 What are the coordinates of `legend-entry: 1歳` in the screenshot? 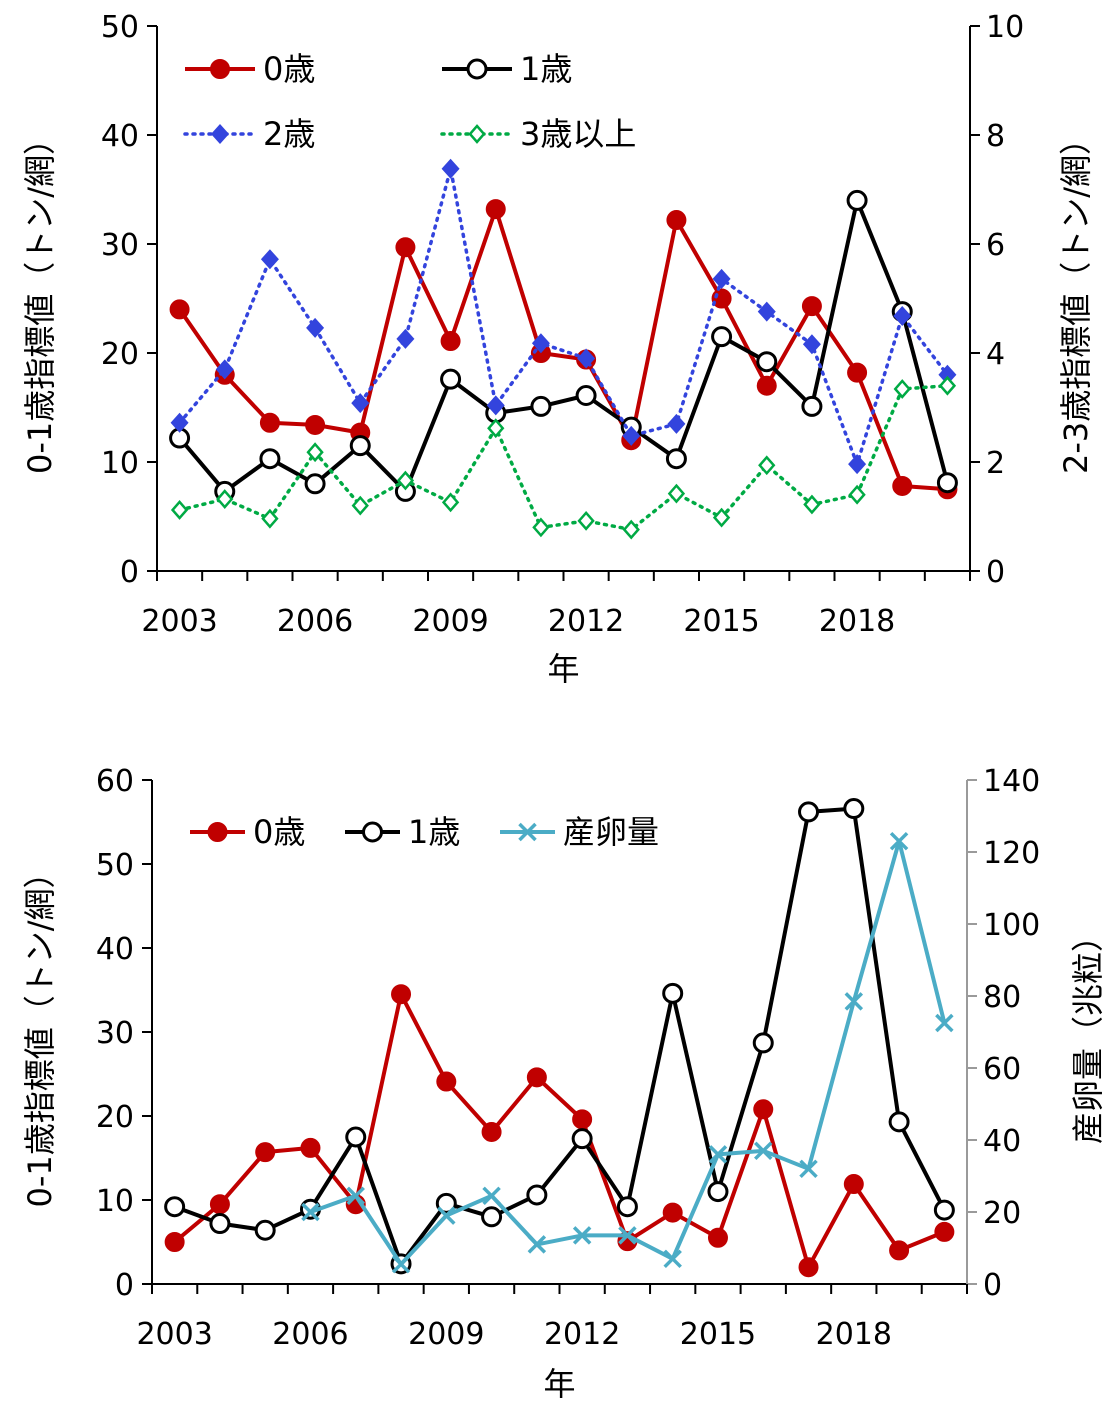 It's located at (402, 832).